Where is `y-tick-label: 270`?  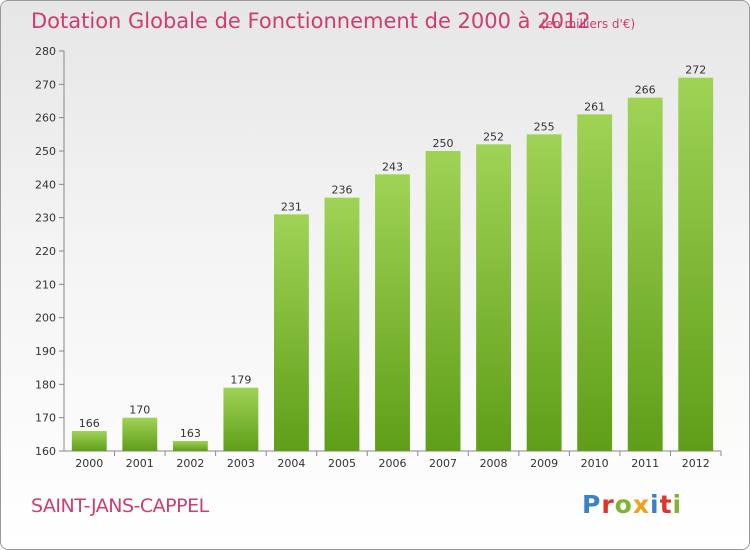
y-tick-label: 270 is located at coordinates (45, 84).